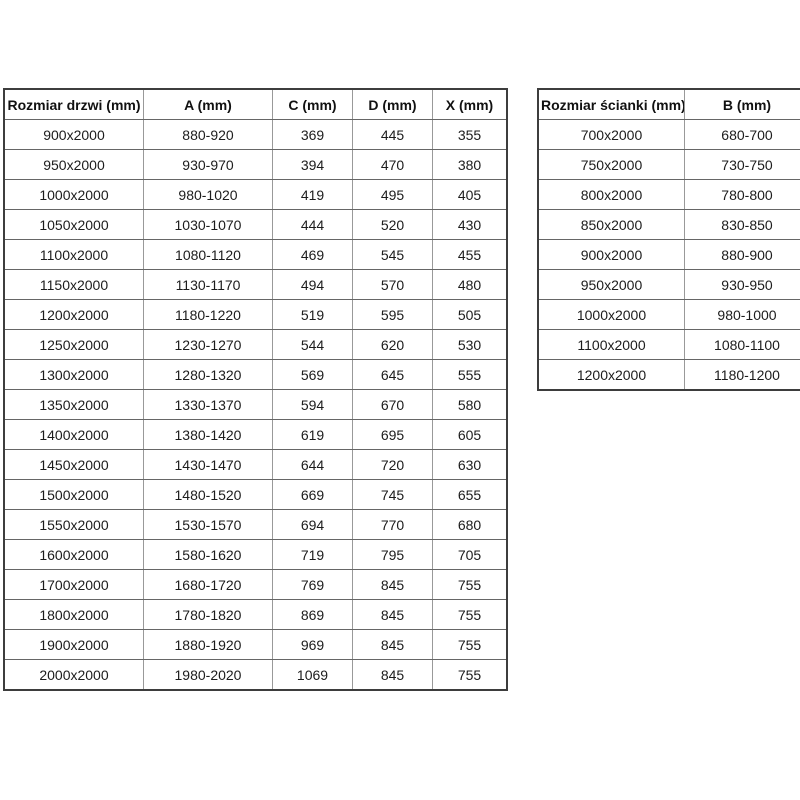 The width and height of the screenshot is (800, 800). What do you see at coordinates (312, 134) in the screenshot?
I see `table-cell: 369` at bounding box center [312, 134].